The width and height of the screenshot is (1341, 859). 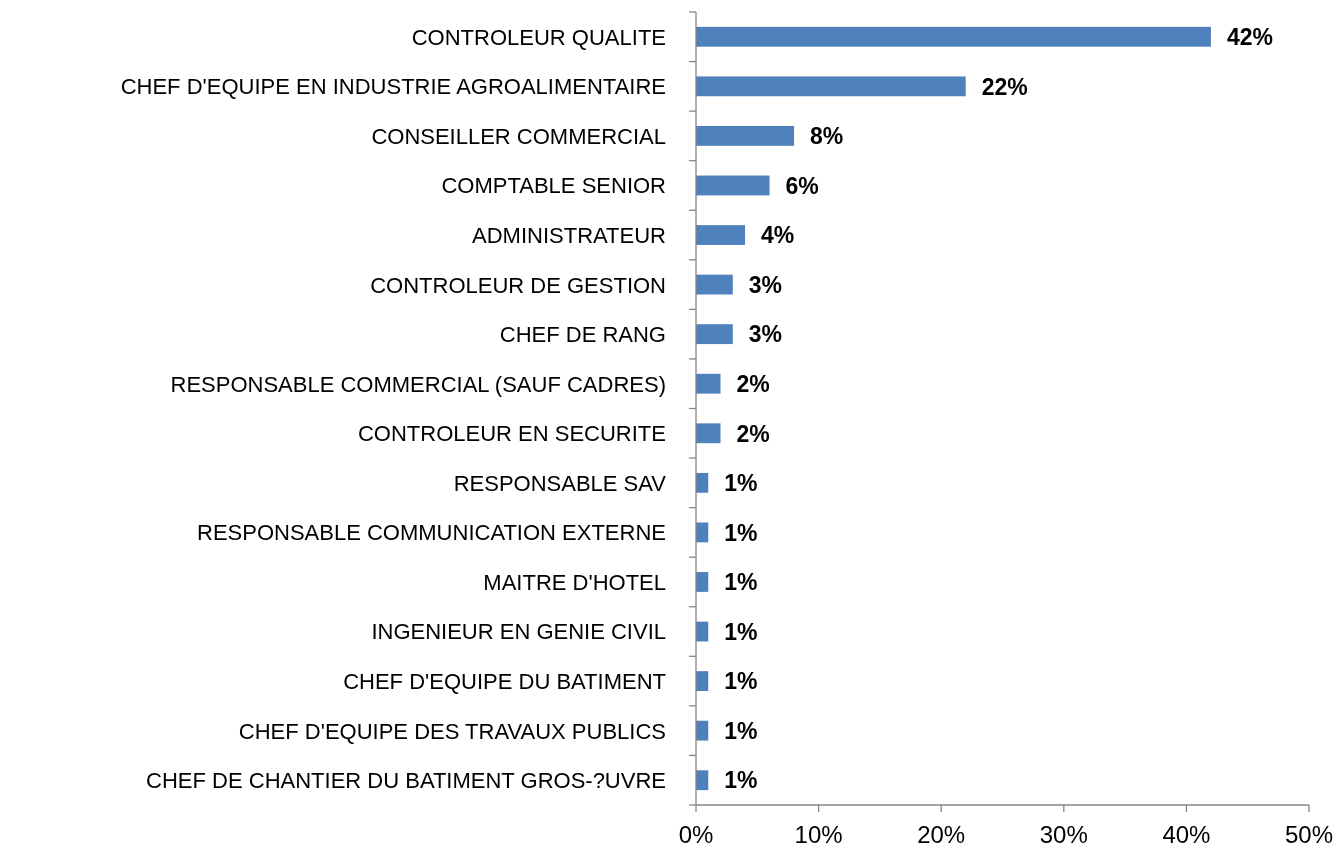 What do you see at coordinates (696, 834) in the screenshot?
I see `x-tick-label: 0%` at bounding box center [696, 834].